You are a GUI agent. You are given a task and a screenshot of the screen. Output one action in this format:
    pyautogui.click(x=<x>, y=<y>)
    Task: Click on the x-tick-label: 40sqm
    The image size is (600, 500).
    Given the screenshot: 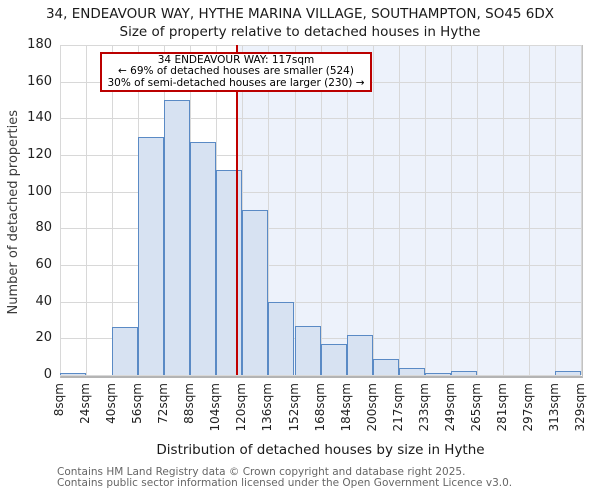 What is the action you would take?
    pyautogui.click(x=111, y=403)
    